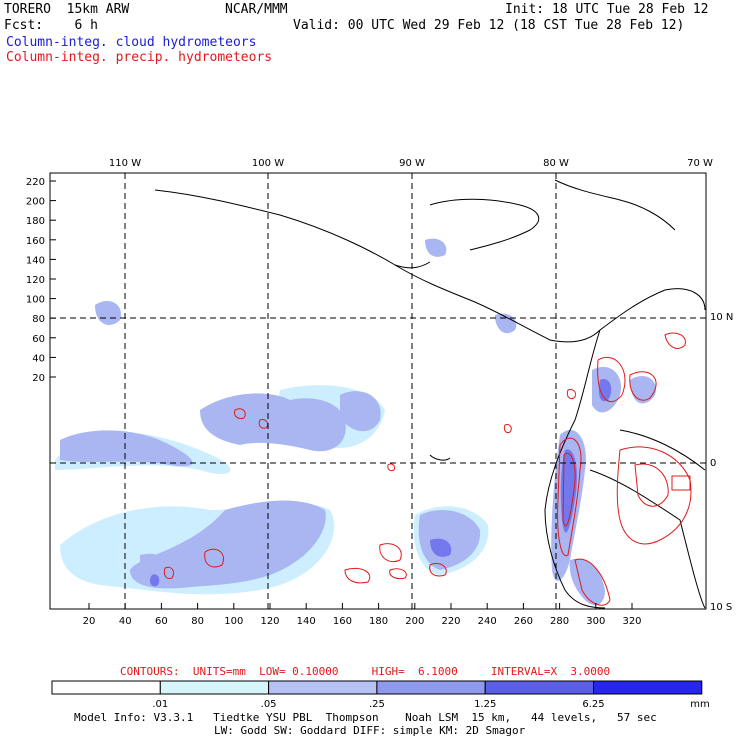 The width and height of the screenshot is (740, 740). What do you see at coordinates (430, 704) in the screenshot?
I see `colorbar-labels: .01 .05 .25 1.25 6.25 mm` at bounding box center [430, 704].